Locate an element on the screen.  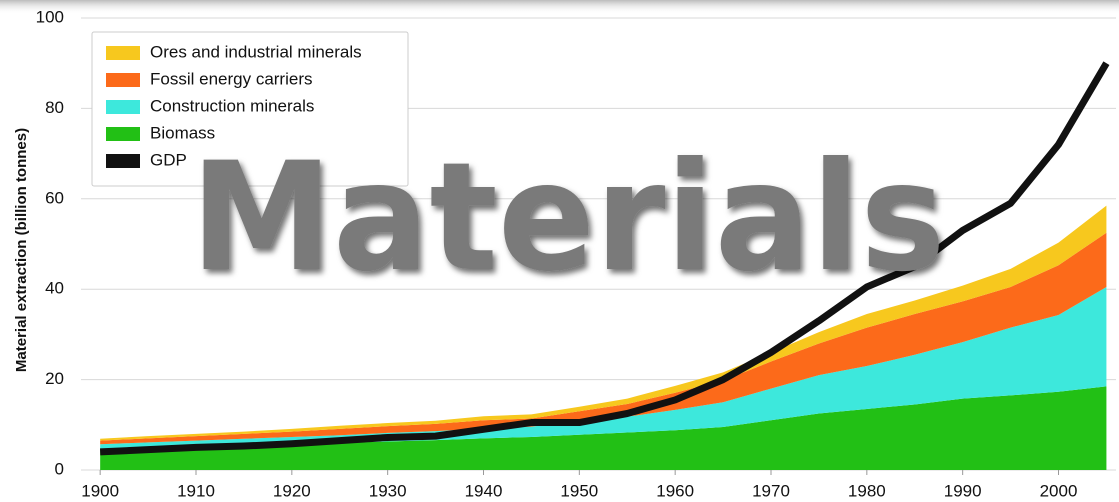
x-tick-label: 1980 is located at coordinates (867, 490).